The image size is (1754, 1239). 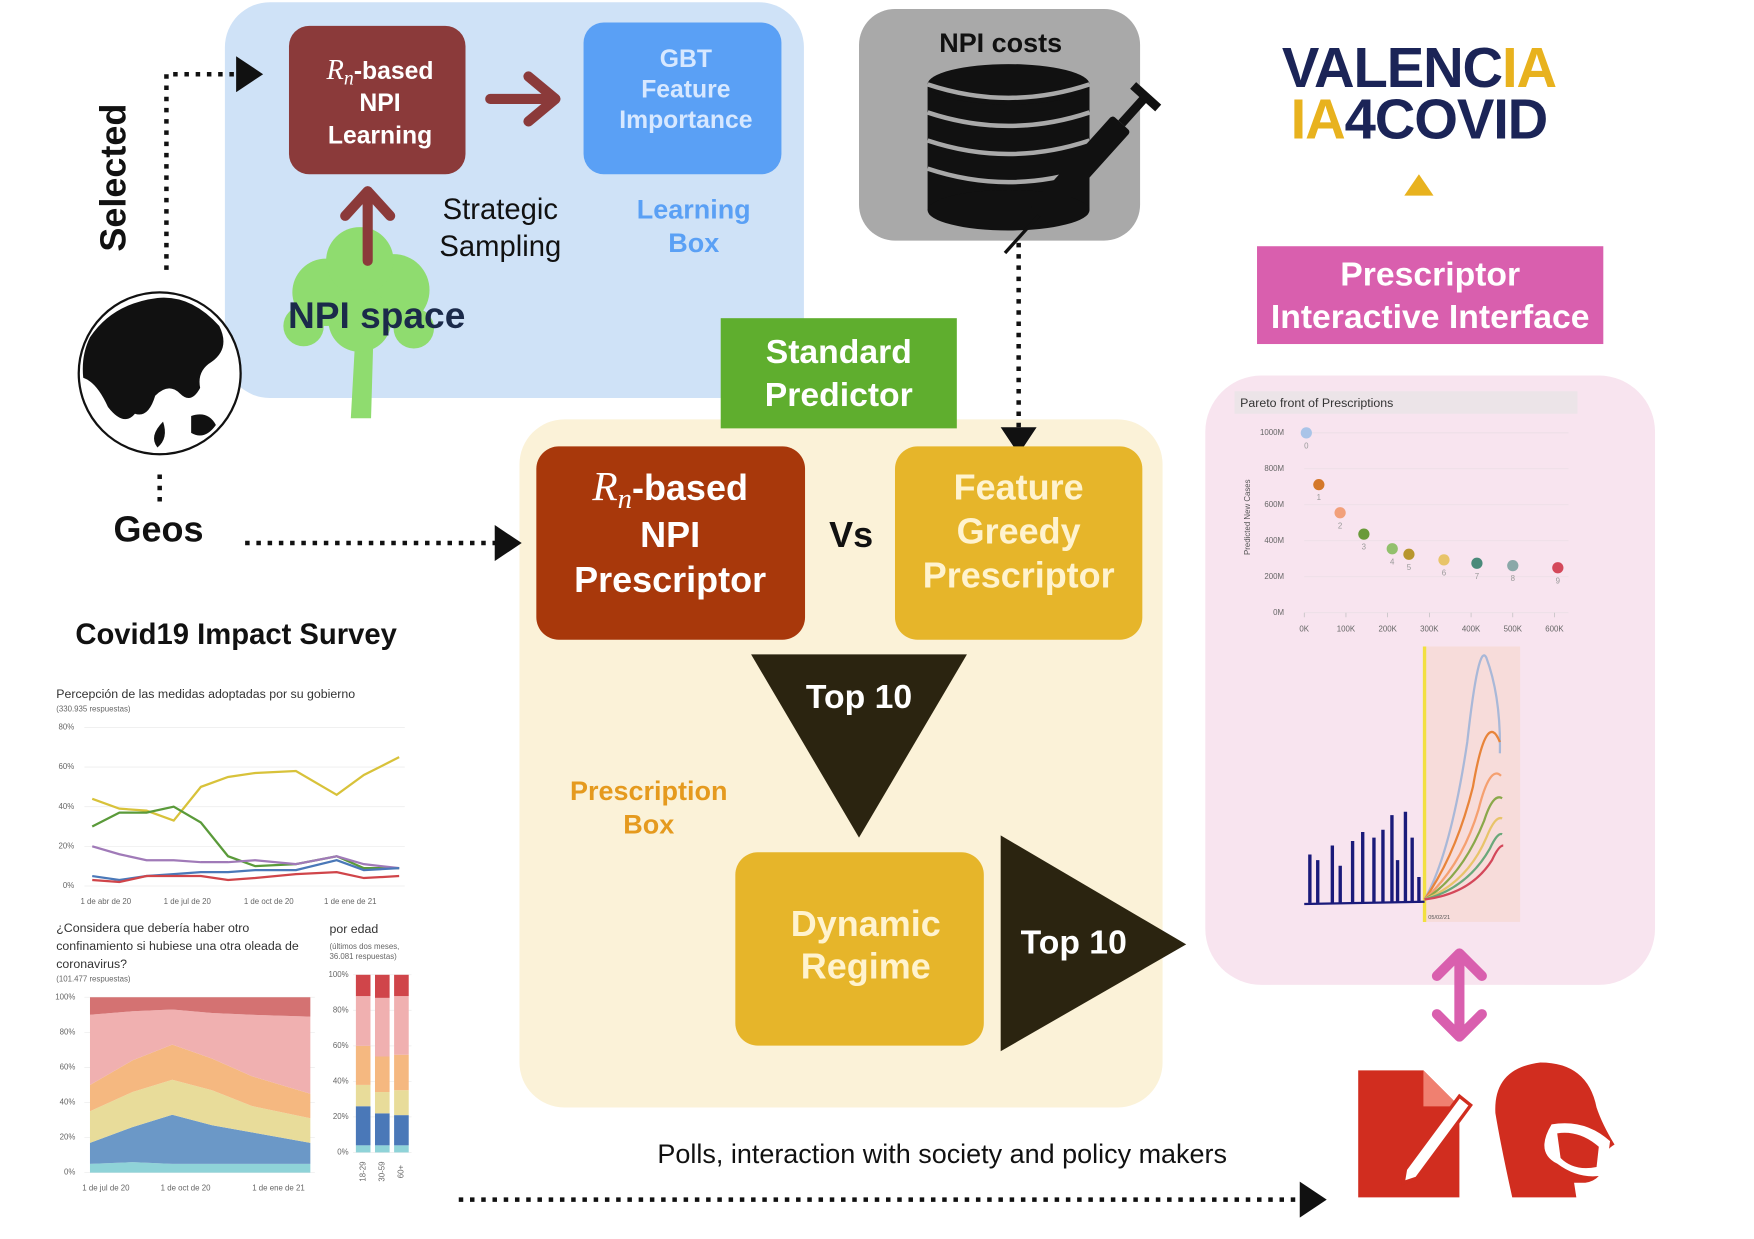 What do you see at coordinates (363, 956) in the screenshot?
I see `chart-subtitle: 36.081 respuestas)` at bounding box center [363, 956].